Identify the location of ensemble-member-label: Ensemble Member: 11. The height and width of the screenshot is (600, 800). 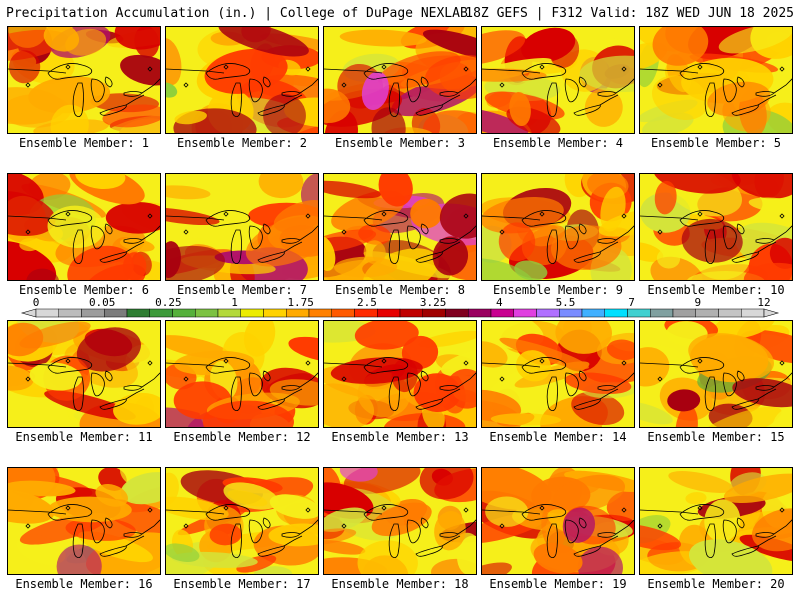
(84, 437).